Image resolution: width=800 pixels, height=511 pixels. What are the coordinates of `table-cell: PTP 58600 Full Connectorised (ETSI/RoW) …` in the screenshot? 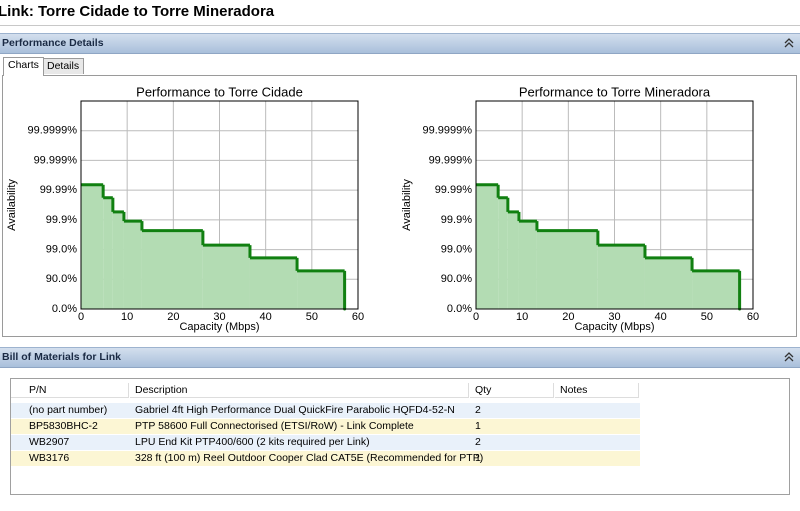 It's located at (274, 426).